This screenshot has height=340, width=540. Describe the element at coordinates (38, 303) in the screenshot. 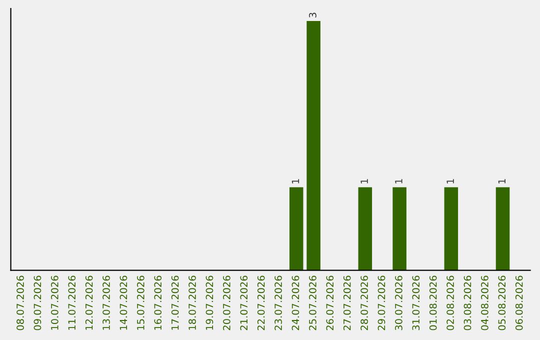

I see `x-tick-label: 09.07.2026` at that location.